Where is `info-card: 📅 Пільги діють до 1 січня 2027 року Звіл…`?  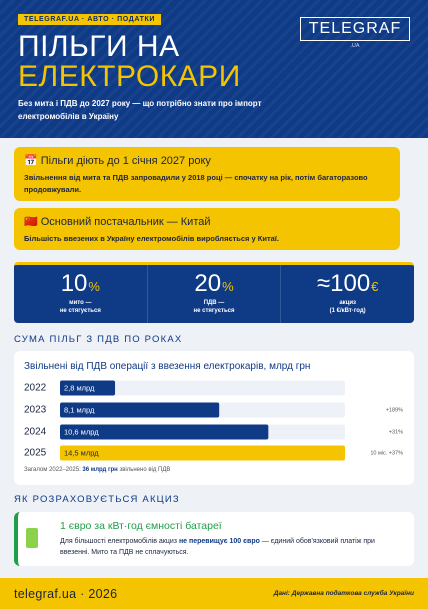 info-card: 📅 Пільги діють до 1 січня 2027 року Звіл… is located at coordinates (207, 174).